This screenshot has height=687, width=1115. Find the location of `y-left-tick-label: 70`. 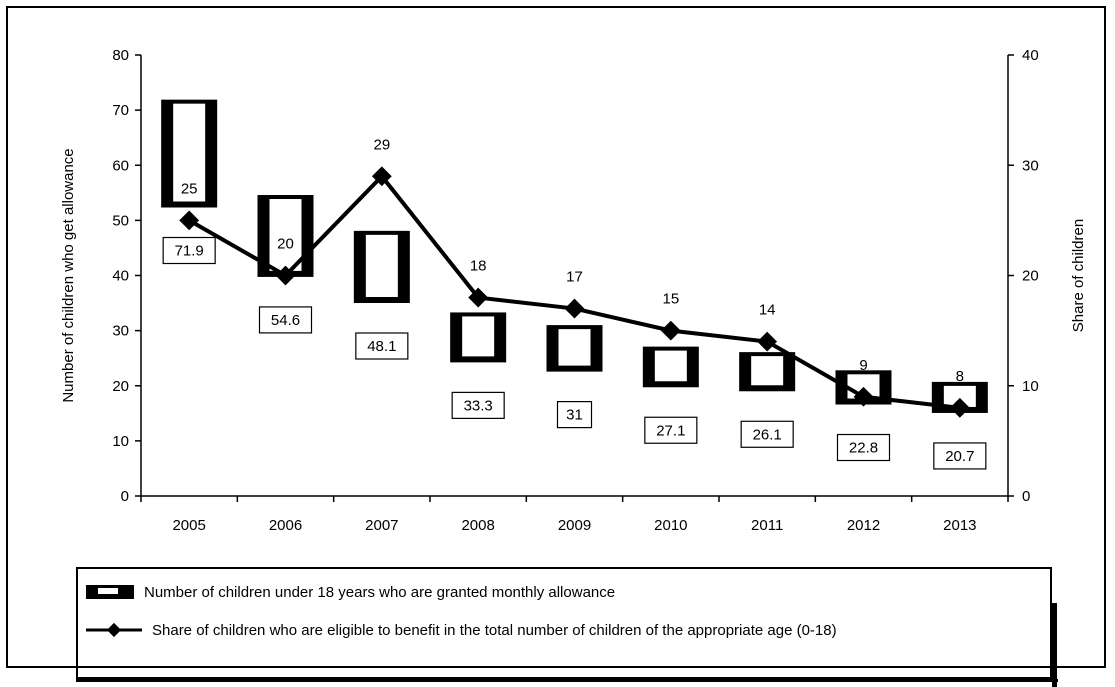

y-left-tick-label: 70 is located at coordinates (120, 110).